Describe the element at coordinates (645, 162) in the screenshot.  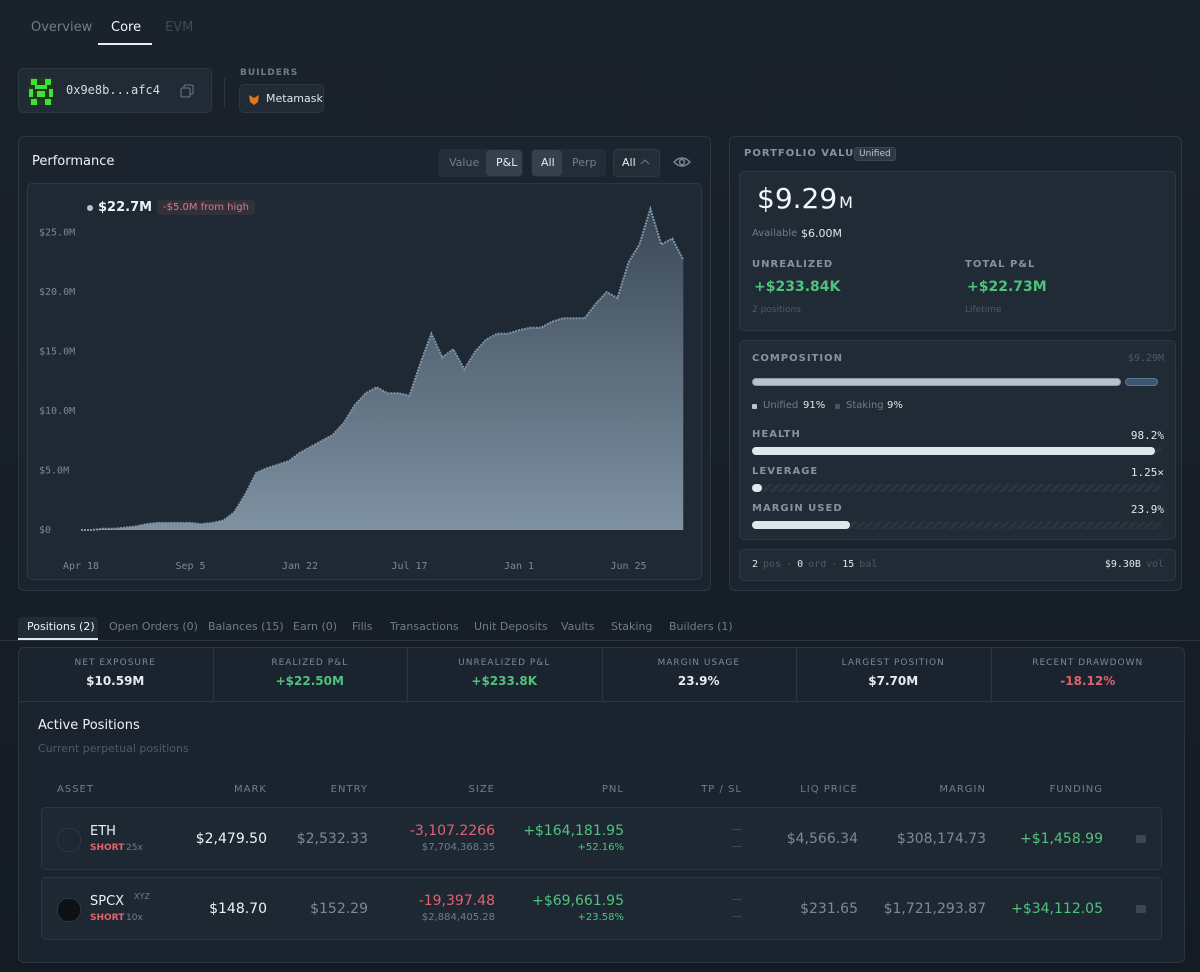
I see `chevron-icon` at that location.